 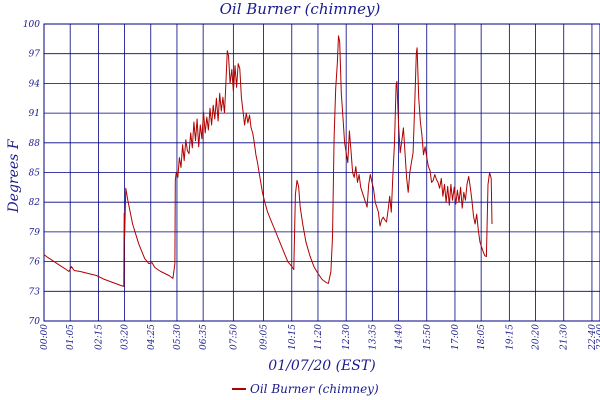 What do you see at coordinates (322, 366) in the screenshot?
I see `x-axis-label: 01/07/20 (EST)` at bounding box center [322, 366].